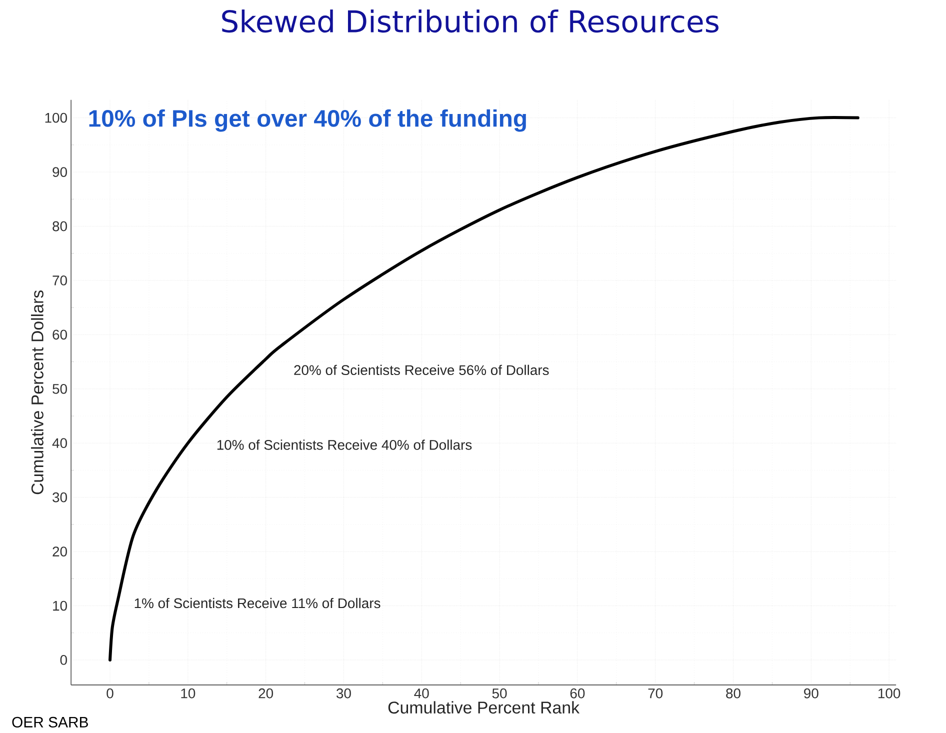 Image resolution: width=946 pixels, height=733 pixels. I want to click on x-axis-title: Cumulative Percent Rank, so click(484, 707).